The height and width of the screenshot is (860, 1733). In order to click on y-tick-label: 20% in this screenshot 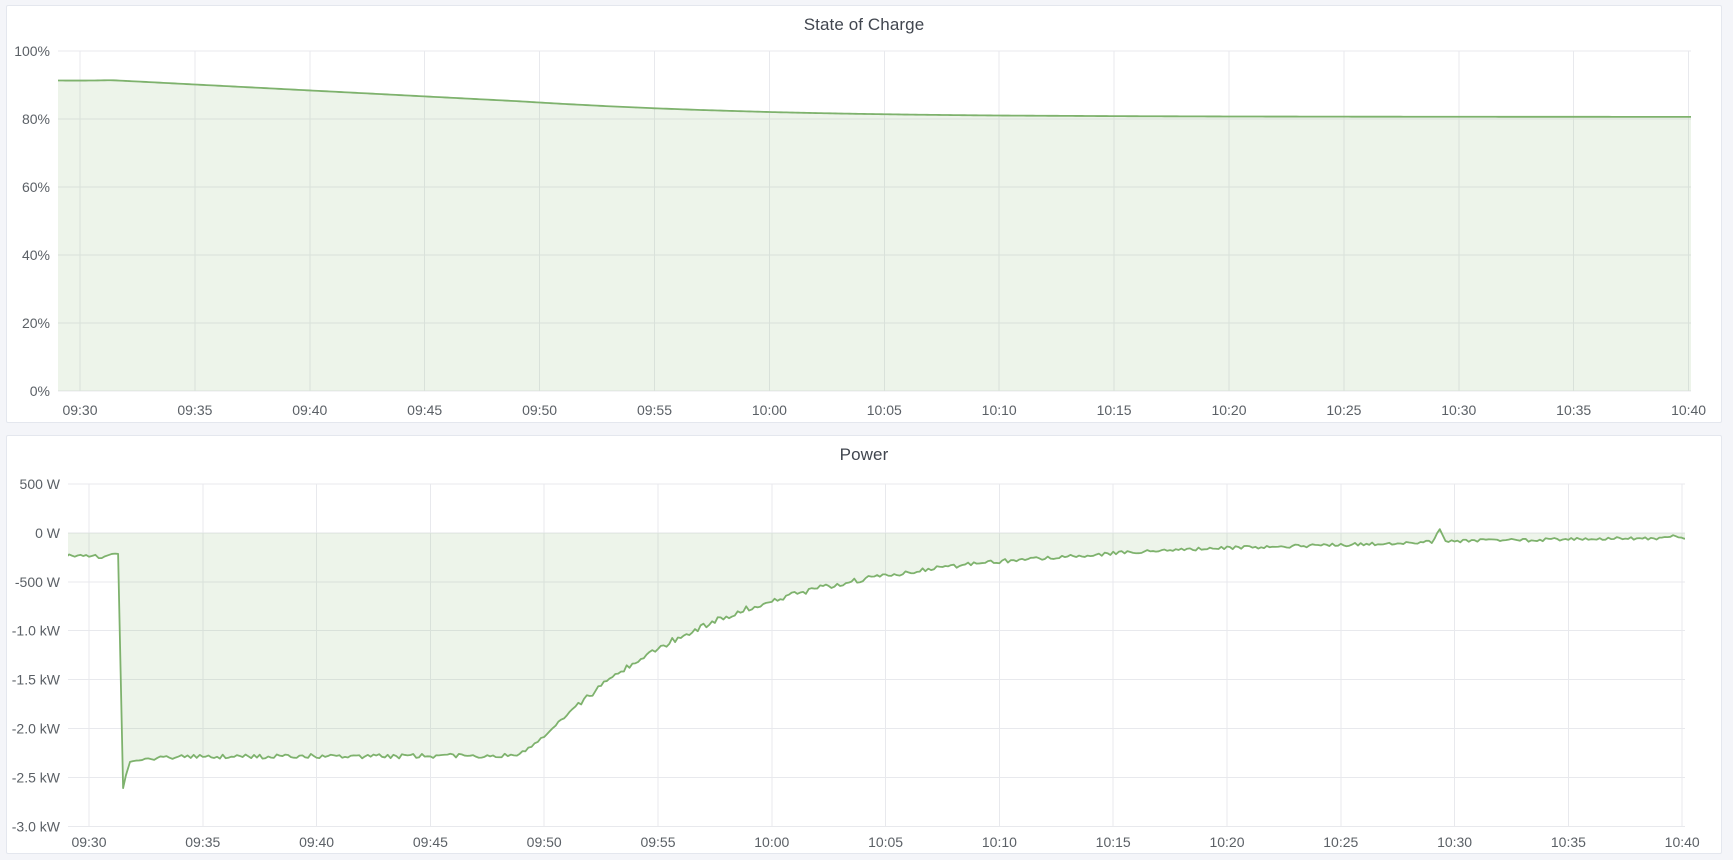, I will do `click(36, 323)`.